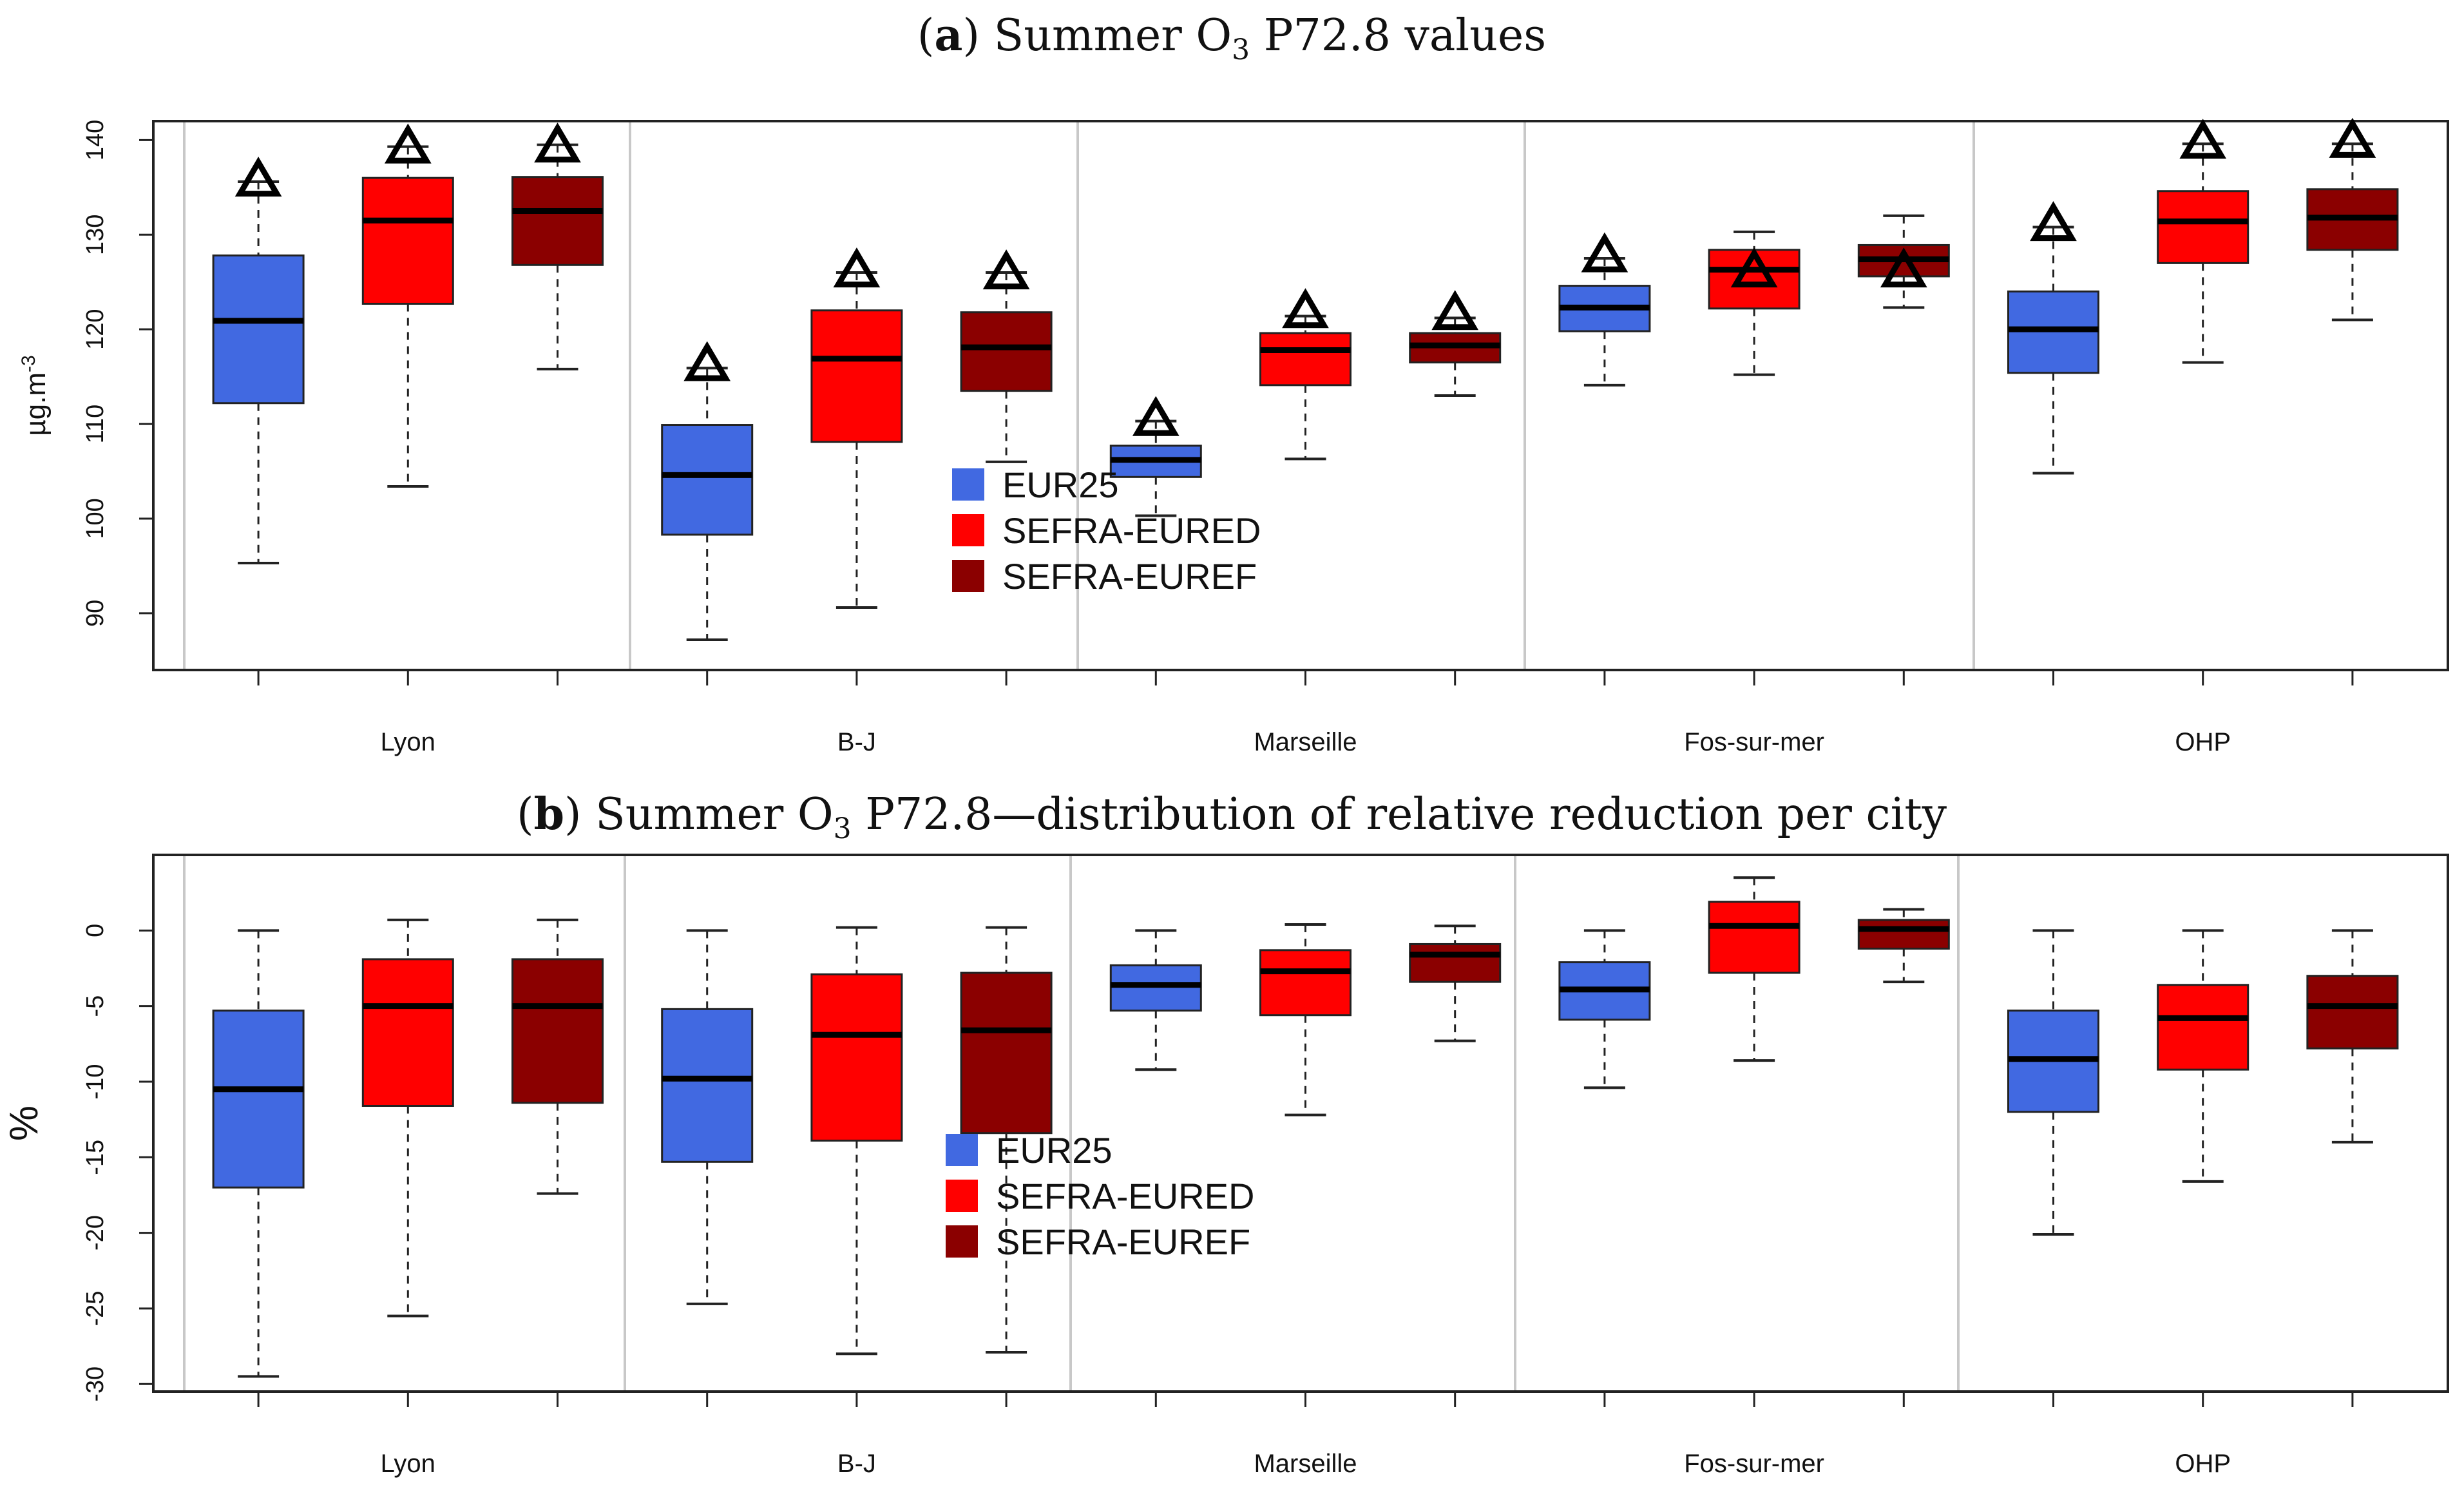 The image size is (2464, 1494). I want to click on category-label: Marseille, so click(1305, 1464).